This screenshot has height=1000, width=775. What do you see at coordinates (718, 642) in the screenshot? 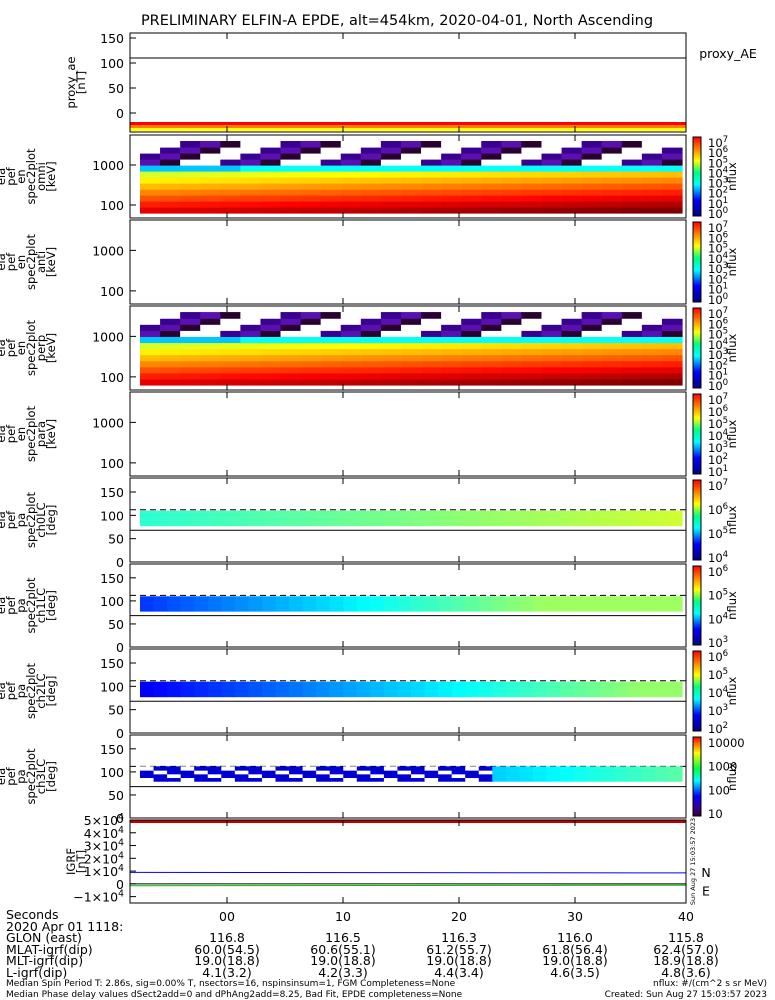
I see `colorbar-tick-label: 103` at bounding box center [718, 642].